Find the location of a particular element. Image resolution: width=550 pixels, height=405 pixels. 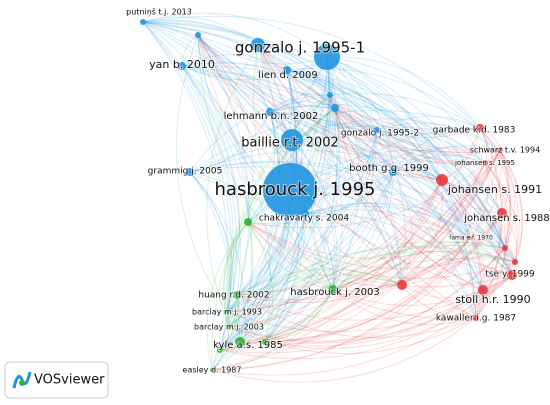

logo-icon-dot is located at coordinates (22, 383).